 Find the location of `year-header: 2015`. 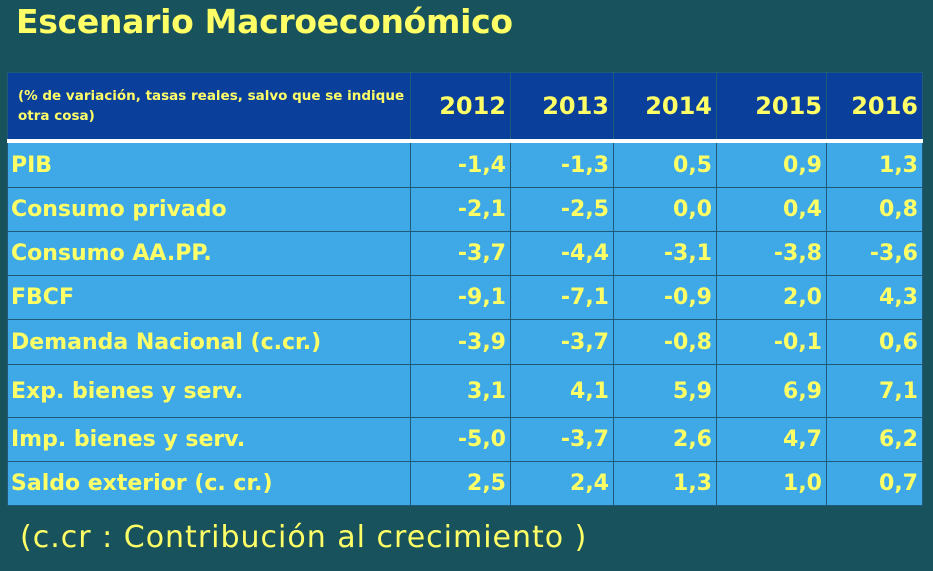

year-header: 2015 is located at coordinates (771, 107).